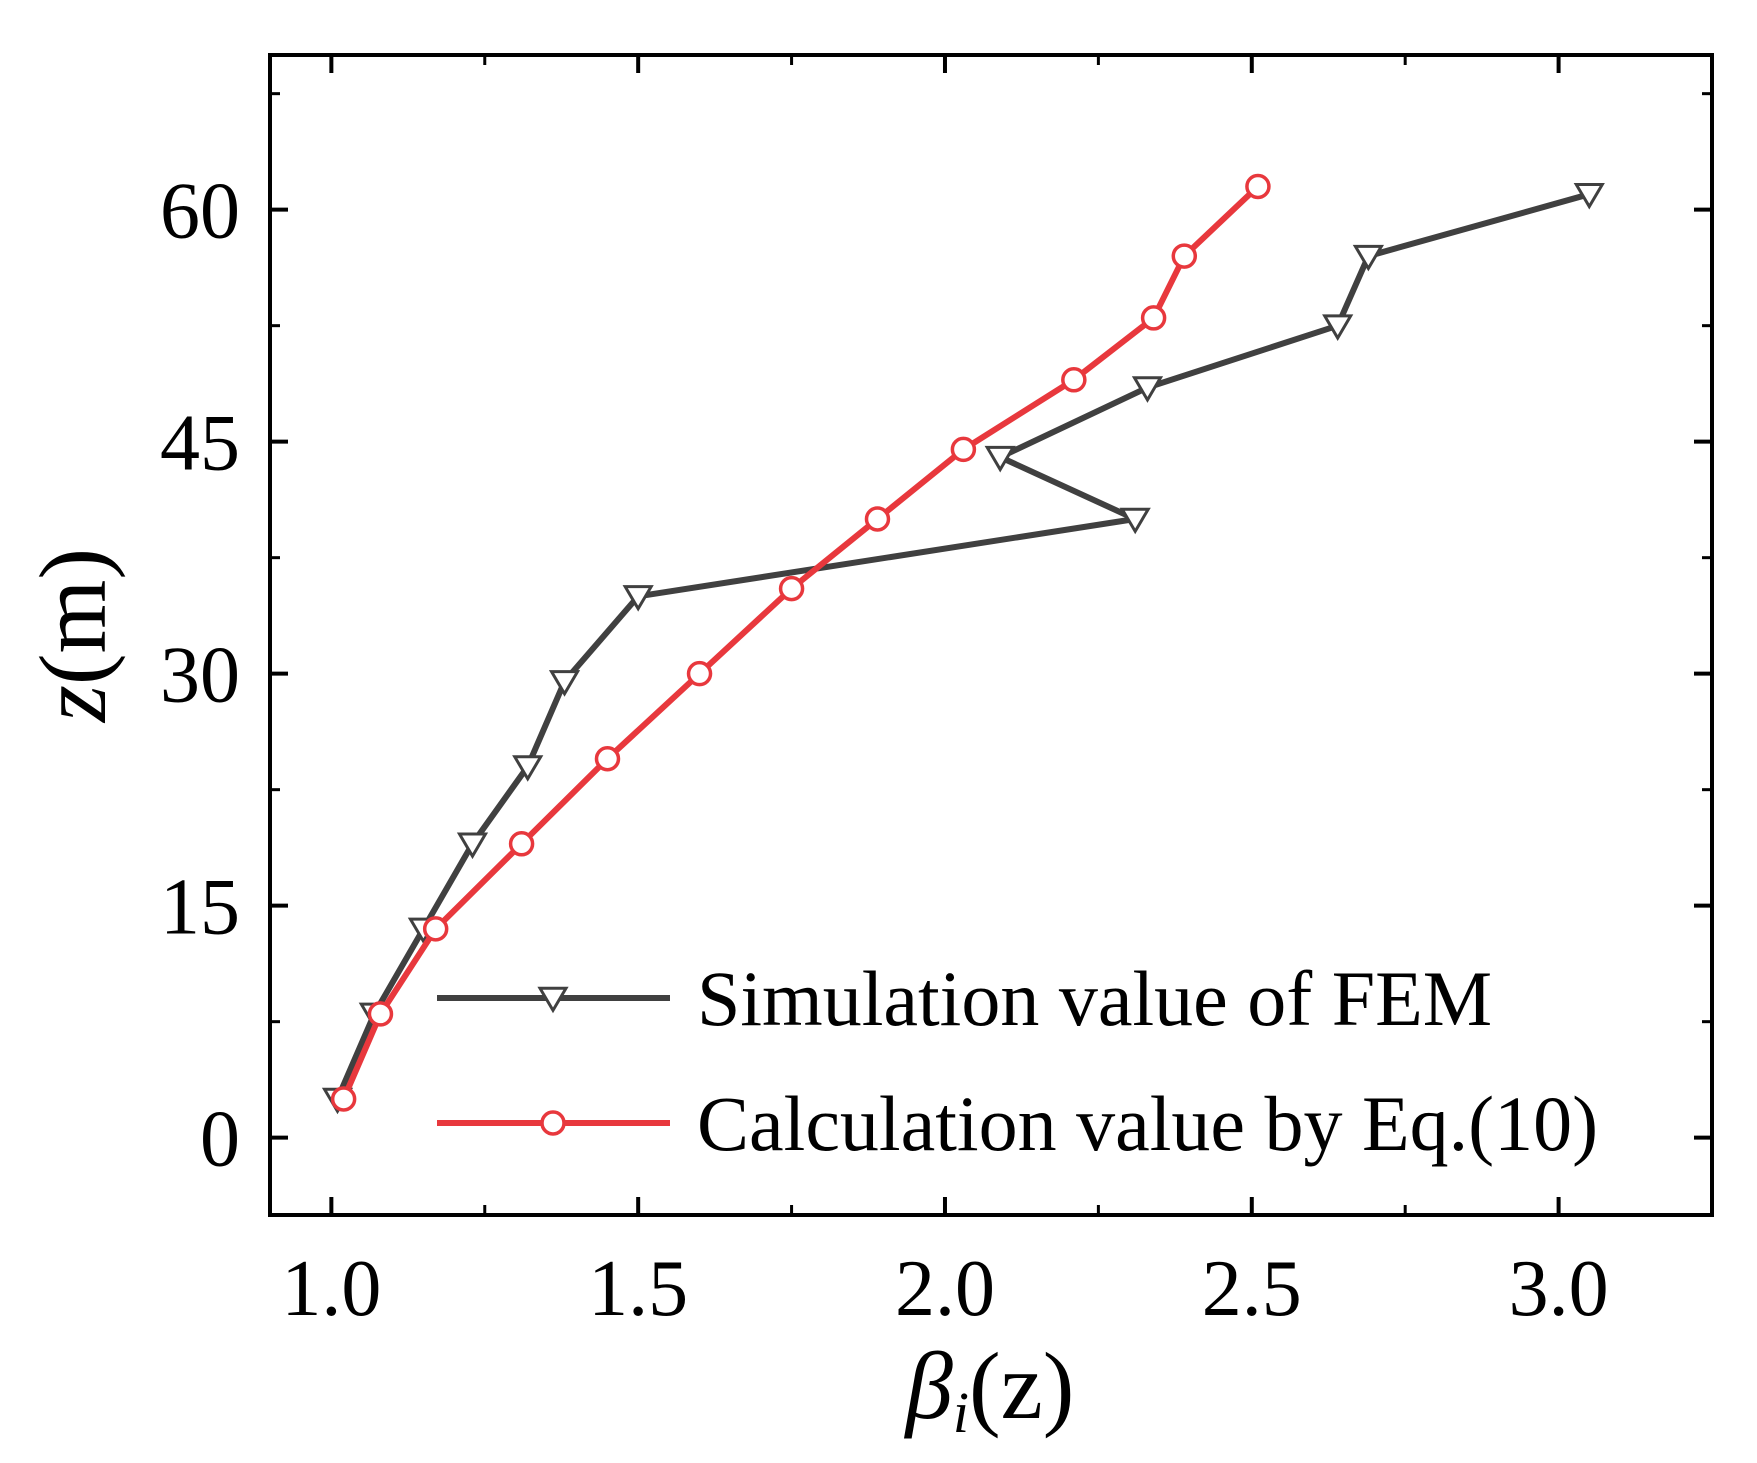 The image size is (1757, 1463). I want to click on x-tick-label: 1.5, so click(638, 1289).